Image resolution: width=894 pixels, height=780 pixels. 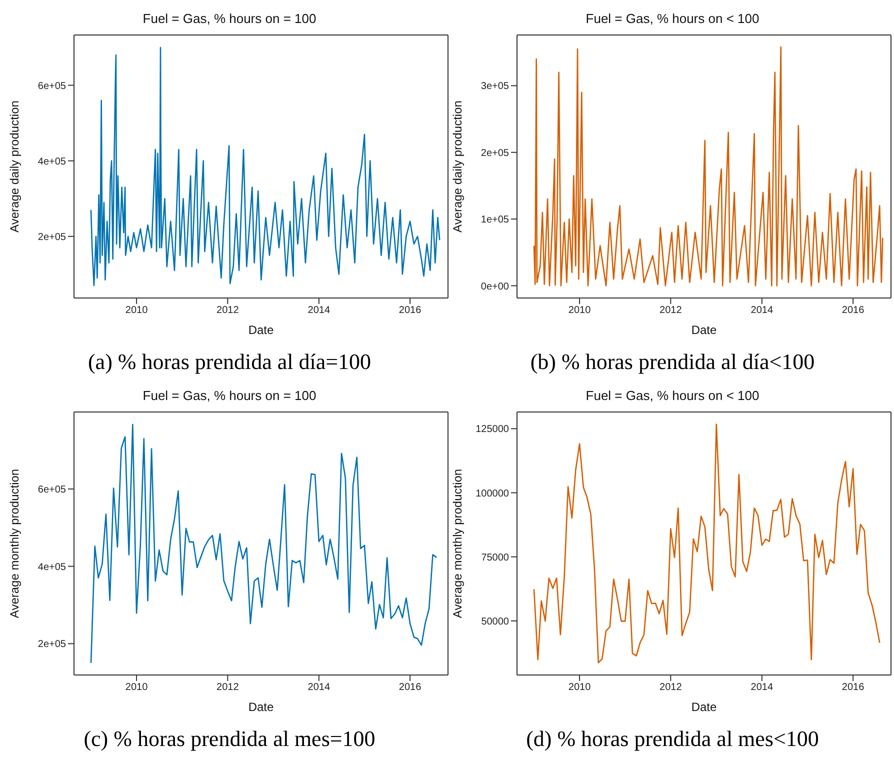 I want to click on text: (b) % horas prendida al día<100, so click(x=672, y=362).